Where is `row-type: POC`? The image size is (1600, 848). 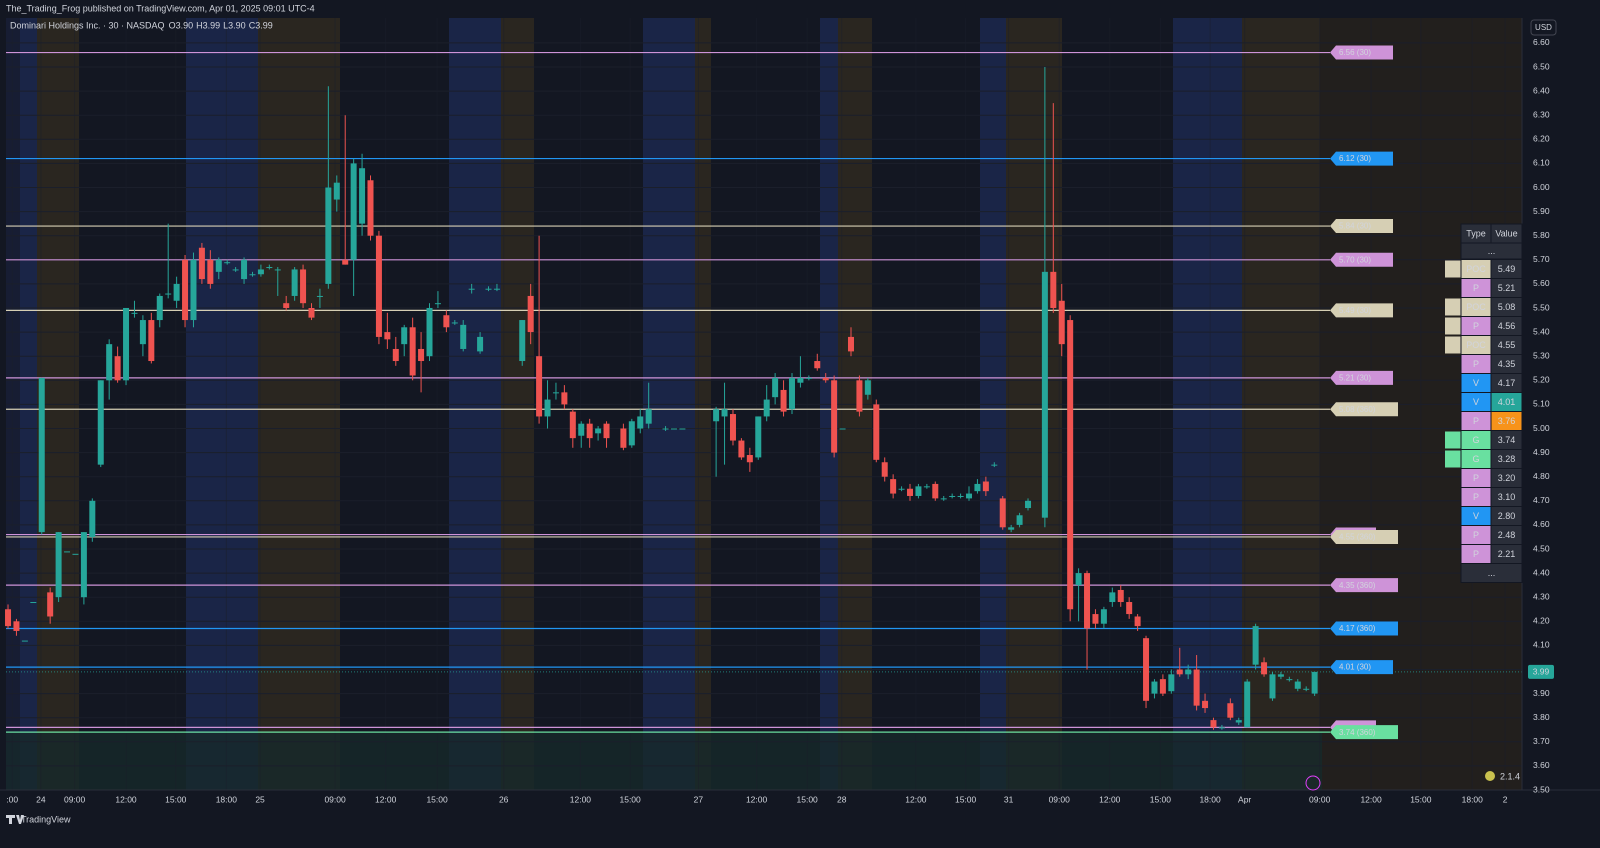
row-type: POC is located at coordinates (1476, 307).